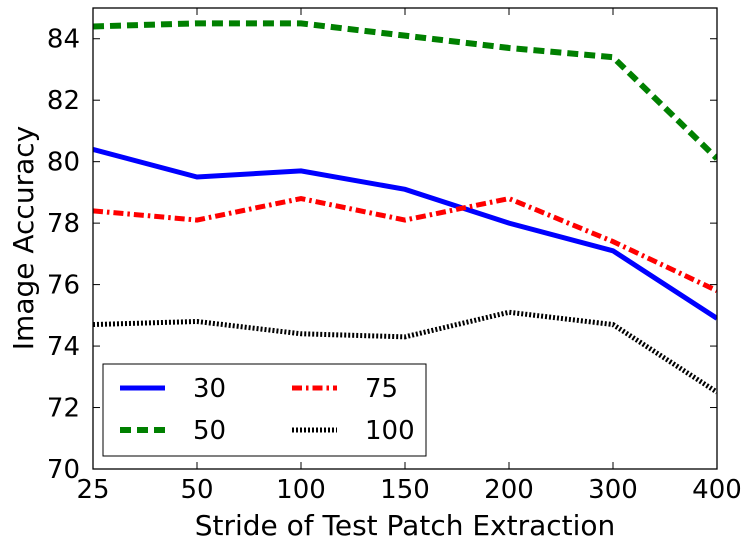  I want to click on x-tick-label: 50, so click(196, 490).